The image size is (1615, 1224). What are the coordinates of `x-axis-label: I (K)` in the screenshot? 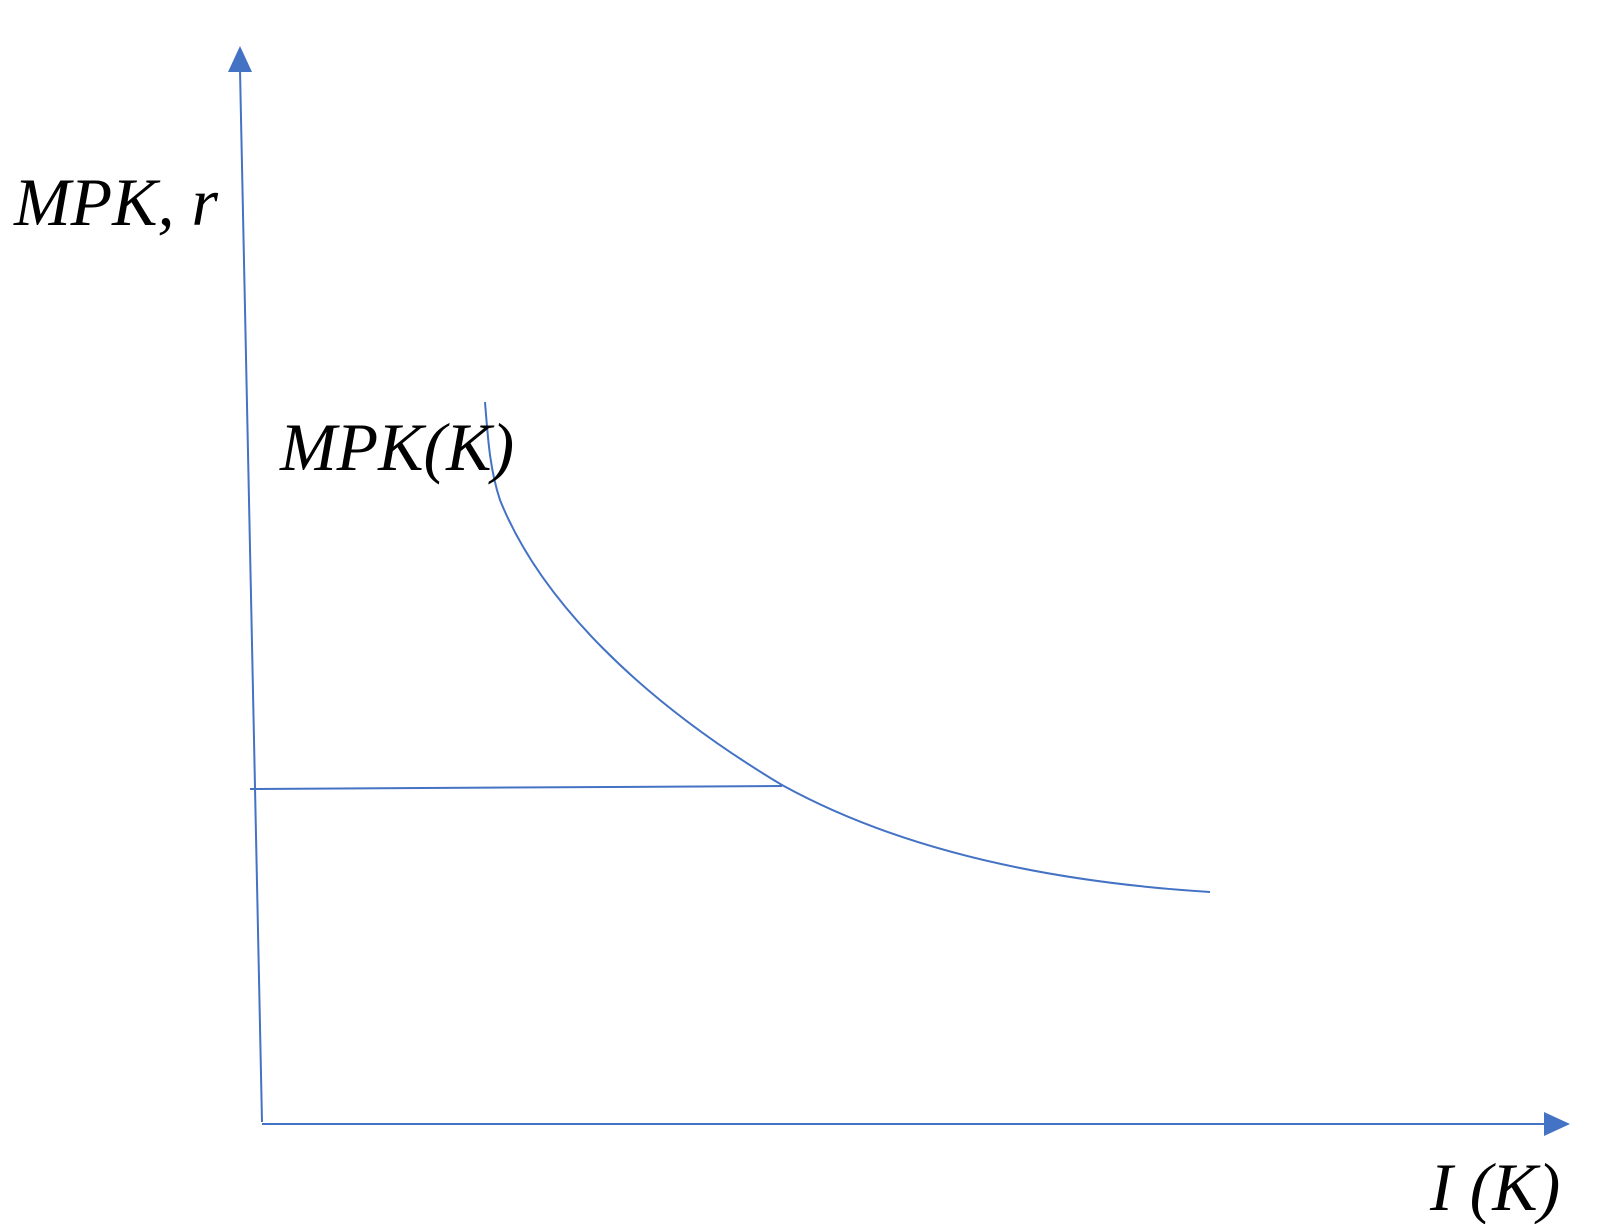 It's located at (1494, 1186).